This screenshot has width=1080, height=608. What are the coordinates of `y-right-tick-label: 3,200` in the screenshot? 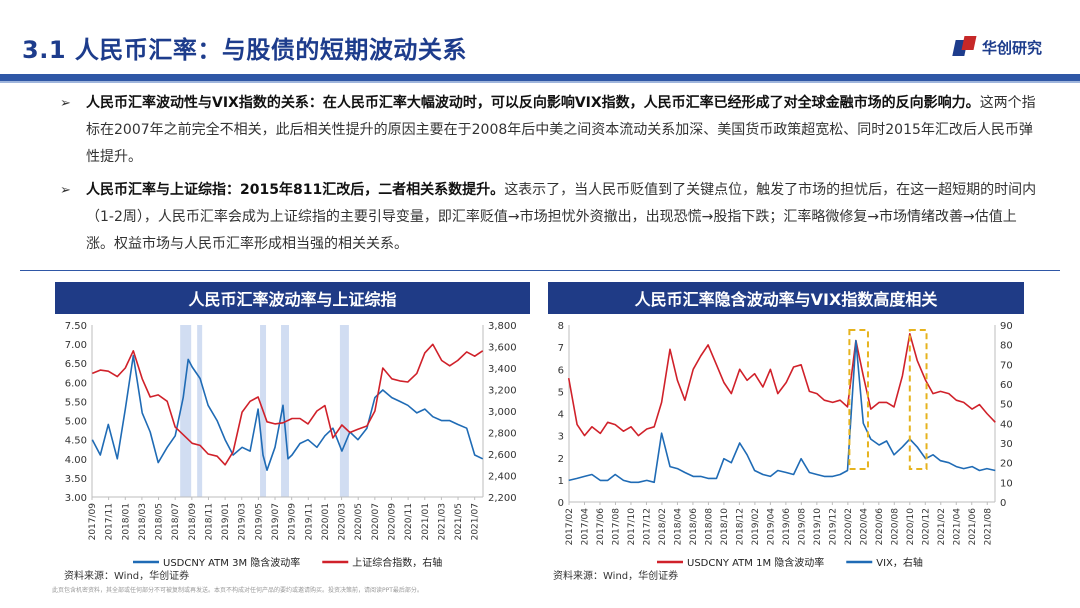 It's located at (502, 391).